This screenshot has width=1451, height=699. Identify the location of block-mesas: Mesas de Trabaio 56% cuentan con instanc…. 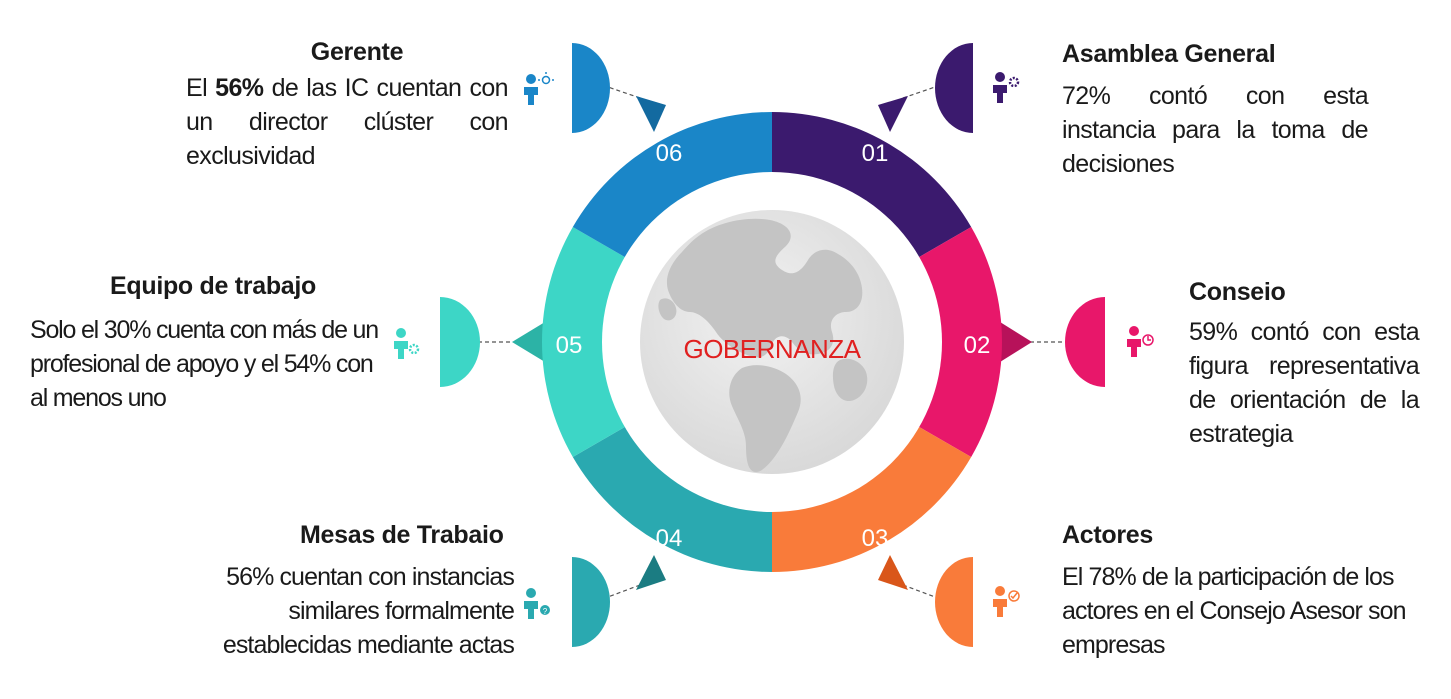
(355, 591).